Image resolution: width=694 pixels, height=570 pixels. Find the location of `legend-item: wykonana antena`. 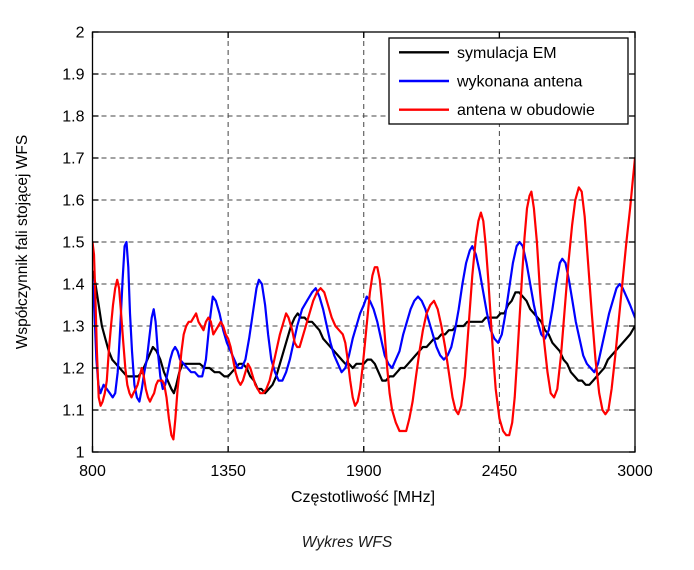

legend-item: wykonana antena is located at coordinates (491, 82).